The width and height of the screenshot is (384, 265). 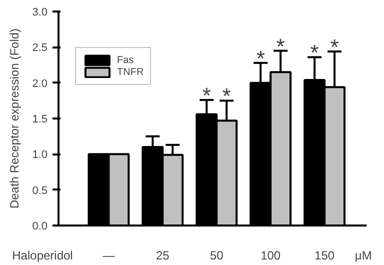 What do you see at coordinates (126, 60) in the screenshot?
I see `legend-label: Fas` at bounding box center [126, 60].